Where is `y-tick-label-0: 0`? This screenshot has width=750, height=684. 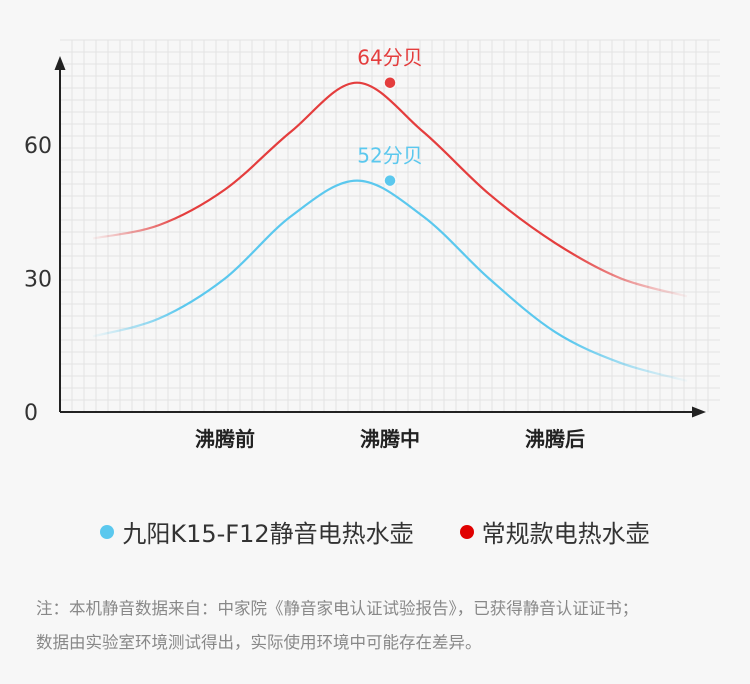 y-tick-label-0: 0 is located at coordinates (31, 413).